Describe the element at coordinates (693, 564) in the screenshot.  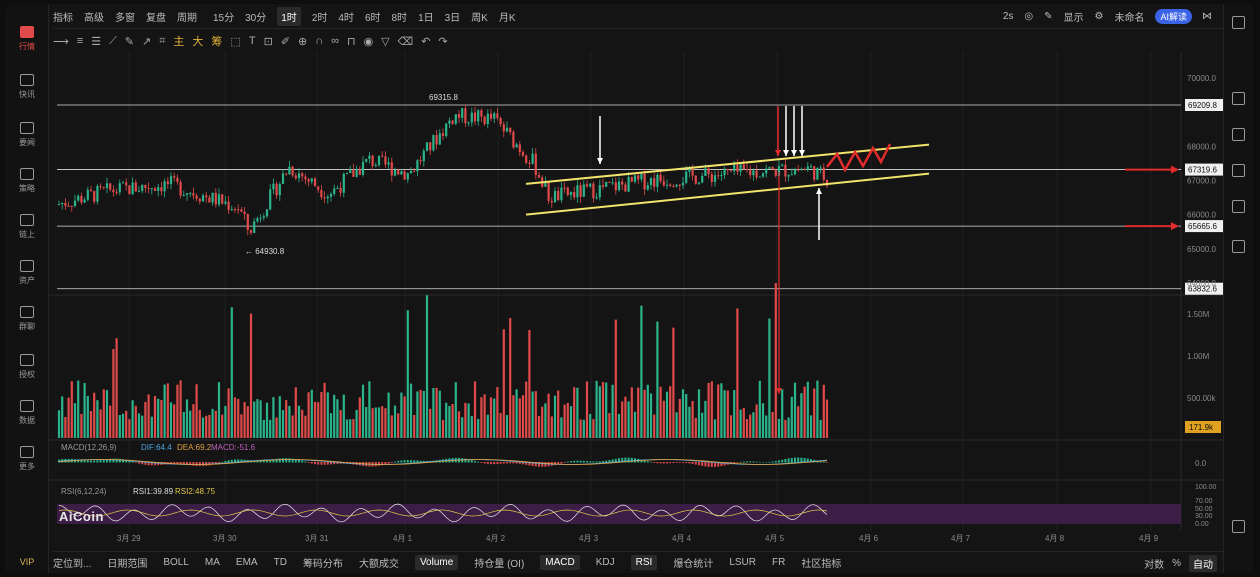
I see `tab-liquidation-stats: 爆仓统计` at that location.